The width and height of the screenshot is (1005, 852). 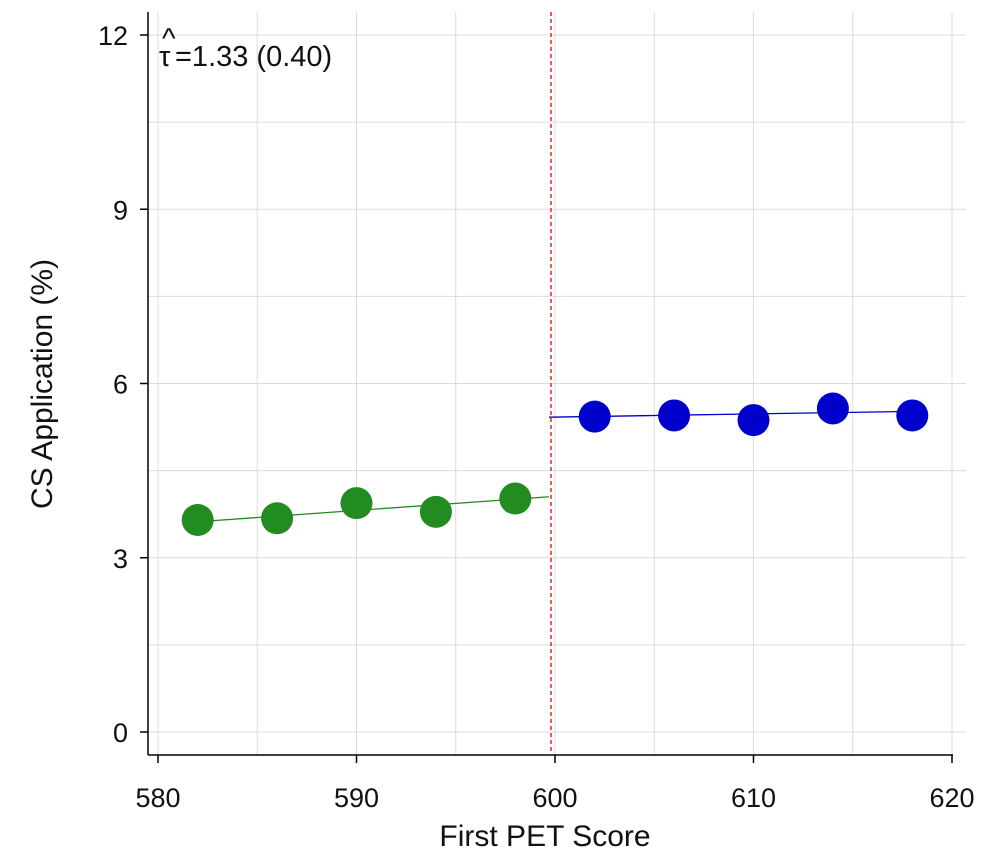 I want to click on y-tick-label: 0, so click(x=120, y=733).